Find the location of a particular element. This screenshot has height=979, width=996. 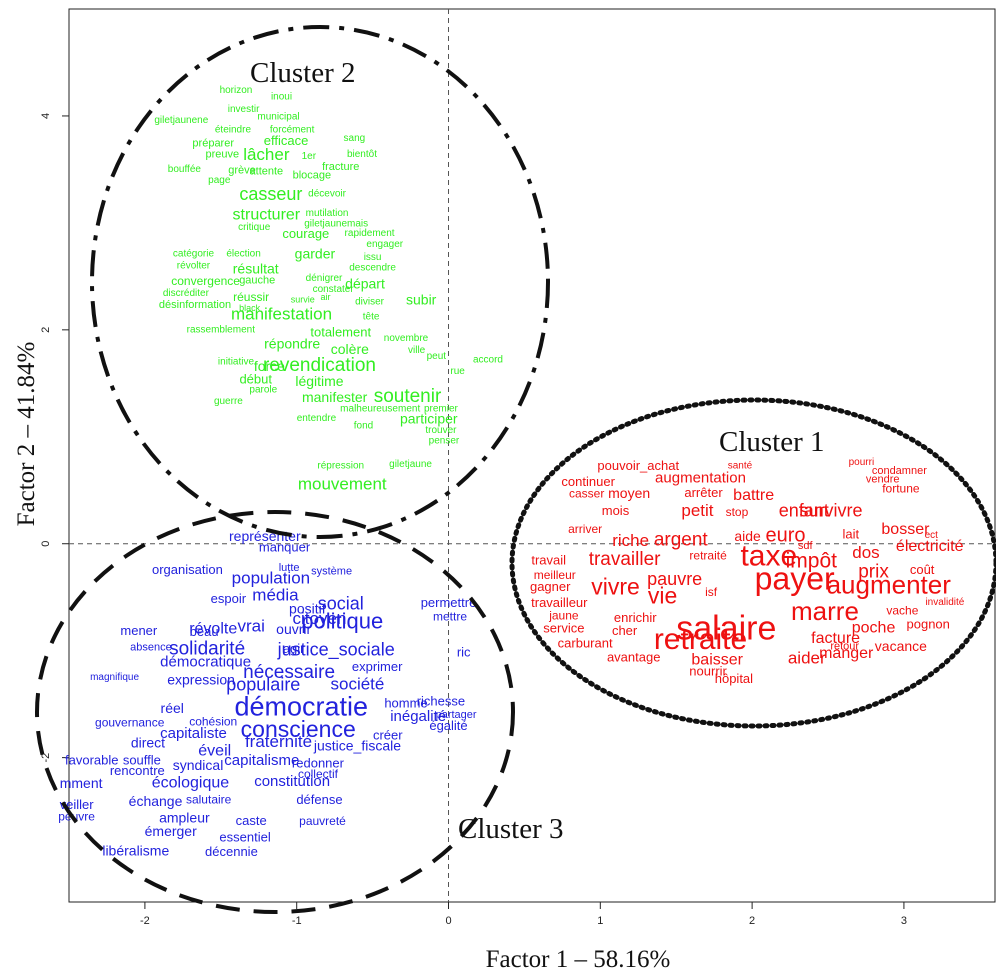

word-point: décevoir is located at coordinates (327, 194).